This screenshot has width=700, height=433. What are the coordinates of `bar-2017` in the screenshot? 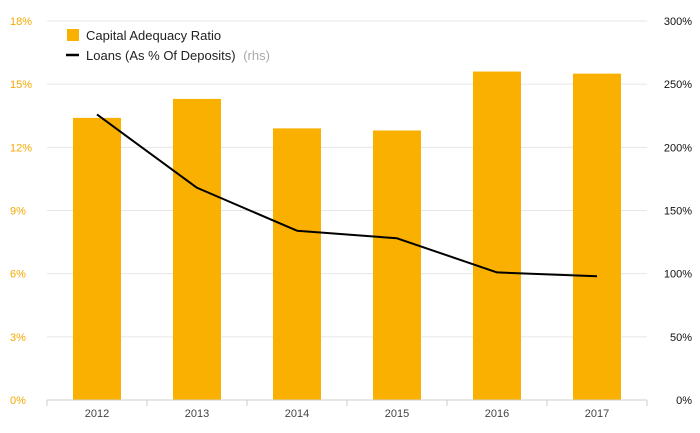 It's located at (597, 236).